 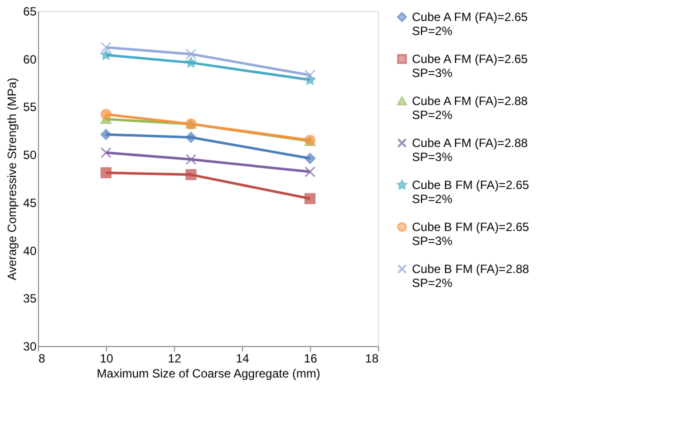 I want to click on y-tick-label: 65, so click(x=30, y=11).